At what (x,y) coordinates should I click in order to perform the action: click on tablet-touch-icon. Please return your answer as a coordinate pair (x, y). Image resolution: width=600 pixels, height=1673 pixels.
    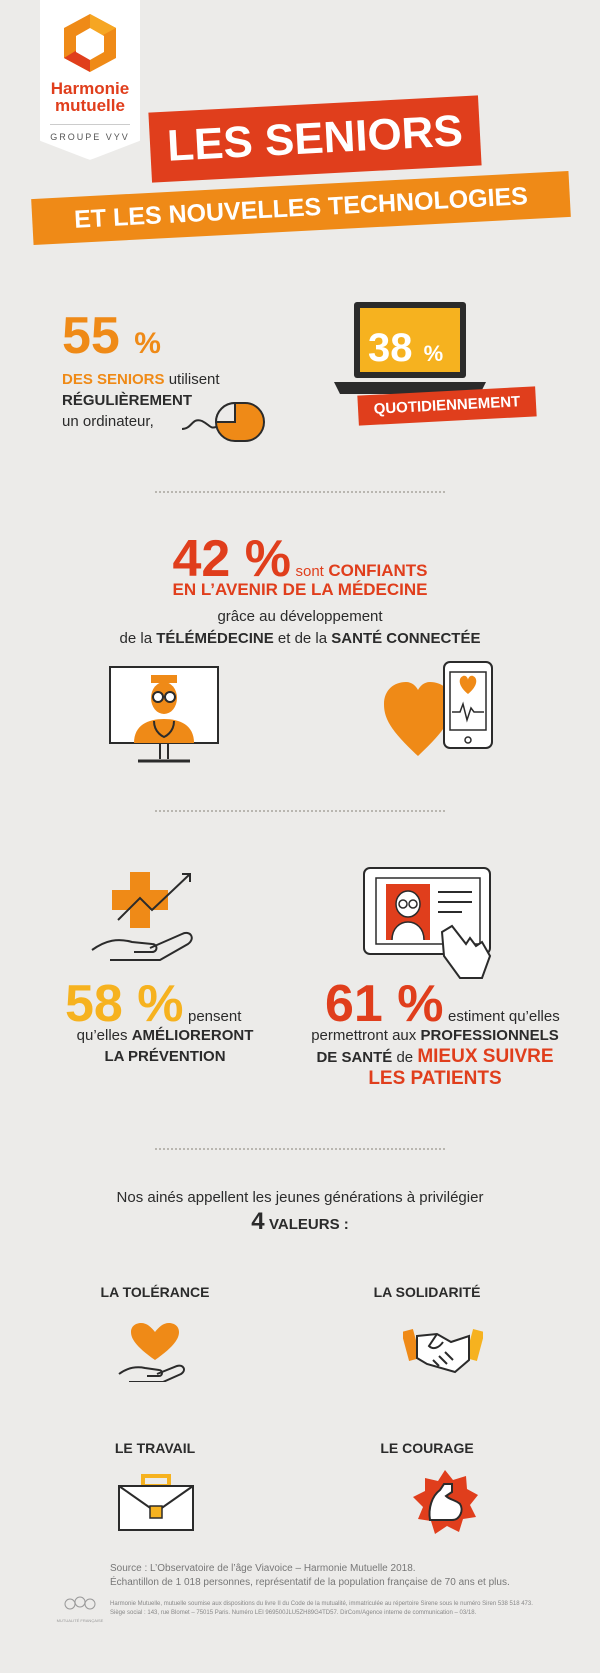
    Looking at the image, I should click on (427, 923).